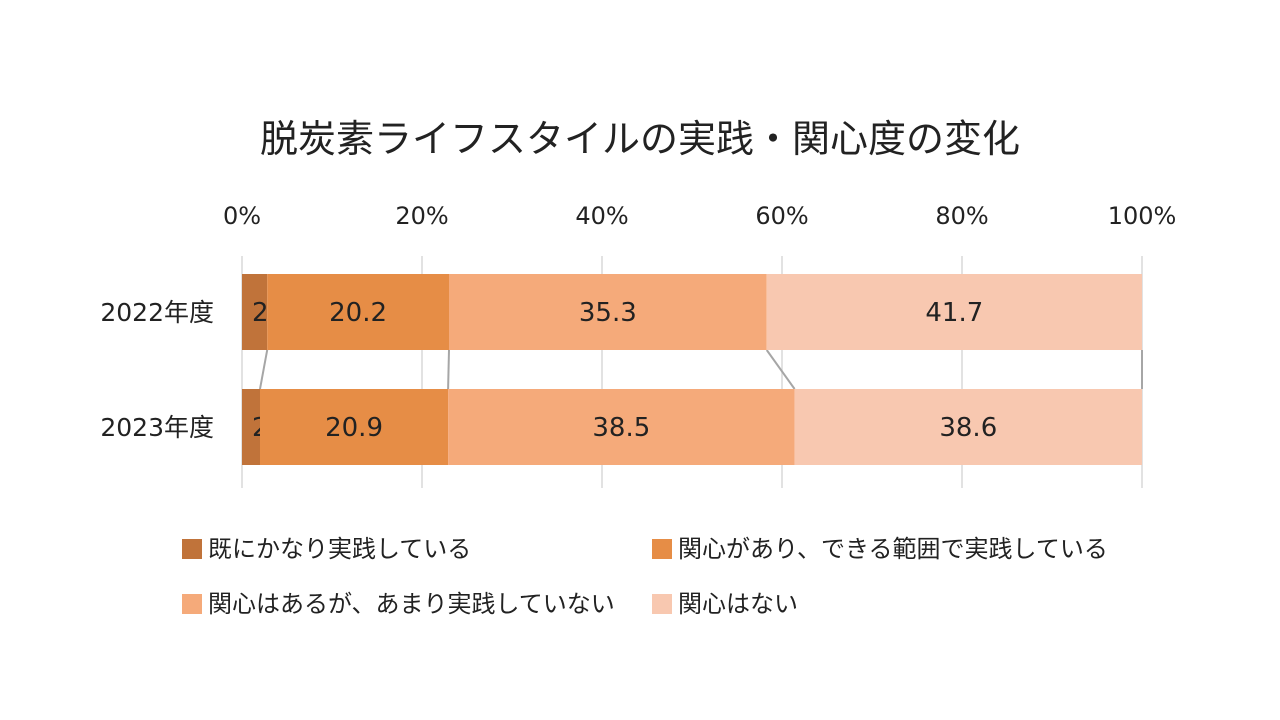  I want to click on legend-label: 既にかなり実践している, so click(339, 549).